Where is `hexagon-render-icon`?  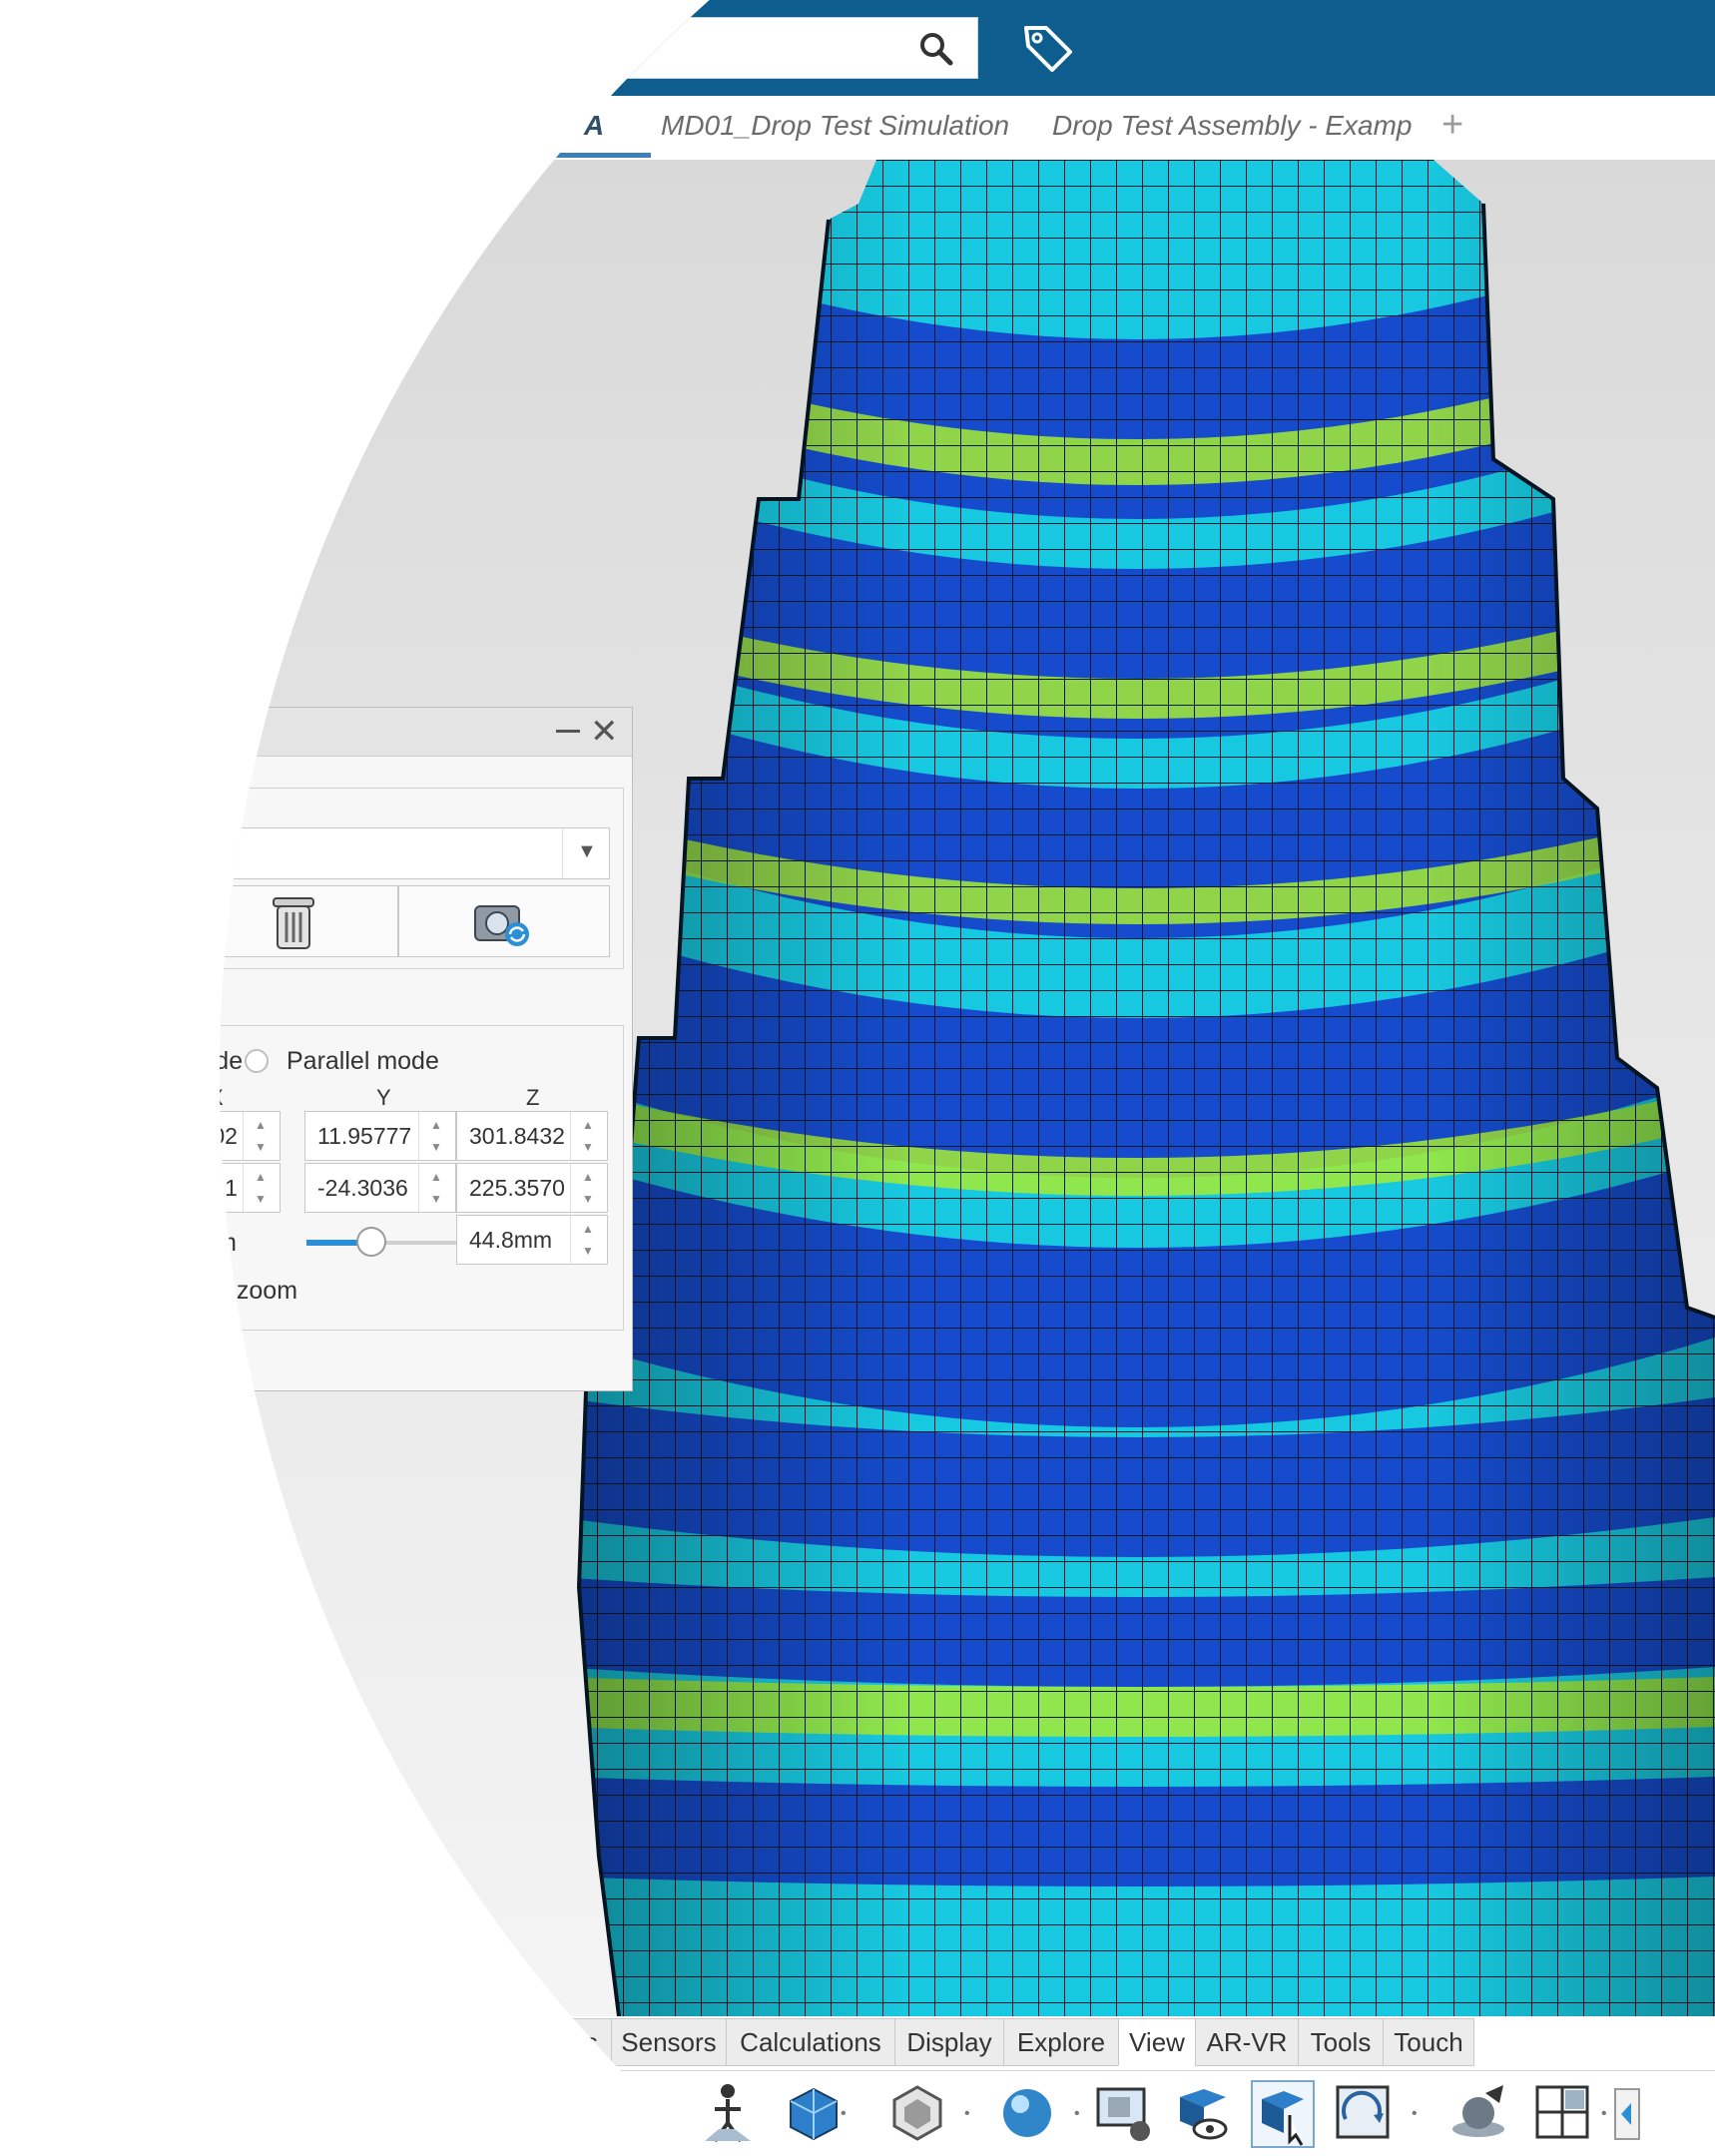 hexagon-render-icon is located at coordinates (917, 2114).